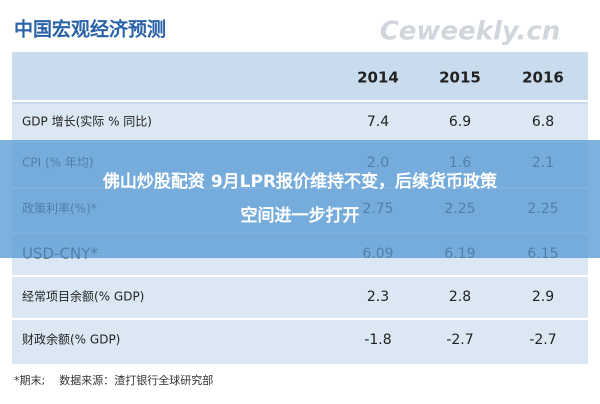  What do you see at coordinates (378, 78) in the screenshot?
I see `column-header: 2014` at bounding box center [378, 78].